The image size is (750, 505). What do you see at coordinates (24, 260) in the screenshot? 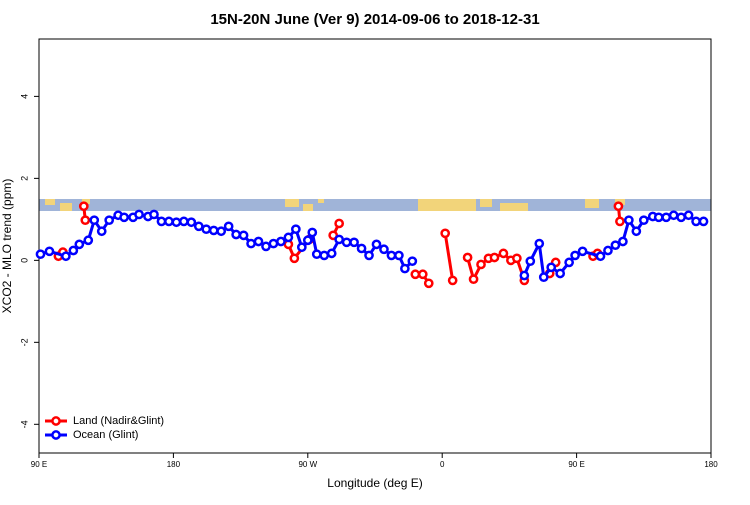
I see `y-tick-label: 0` at bounding box center [24, 260].